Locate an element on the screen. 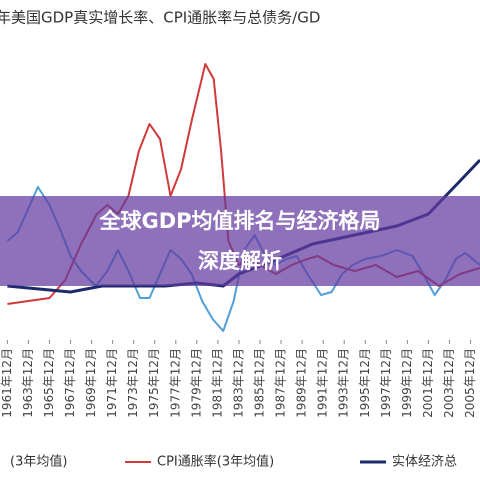  legend-label: CPI通胀率(3年均值) is located at coordinates (215, 462).